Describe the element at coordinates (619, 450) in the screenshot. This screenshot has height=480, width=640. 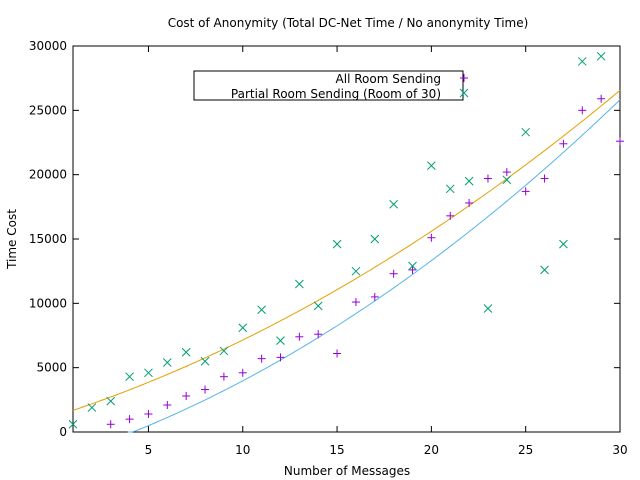
I see `x-tick-label: 30` at that location.